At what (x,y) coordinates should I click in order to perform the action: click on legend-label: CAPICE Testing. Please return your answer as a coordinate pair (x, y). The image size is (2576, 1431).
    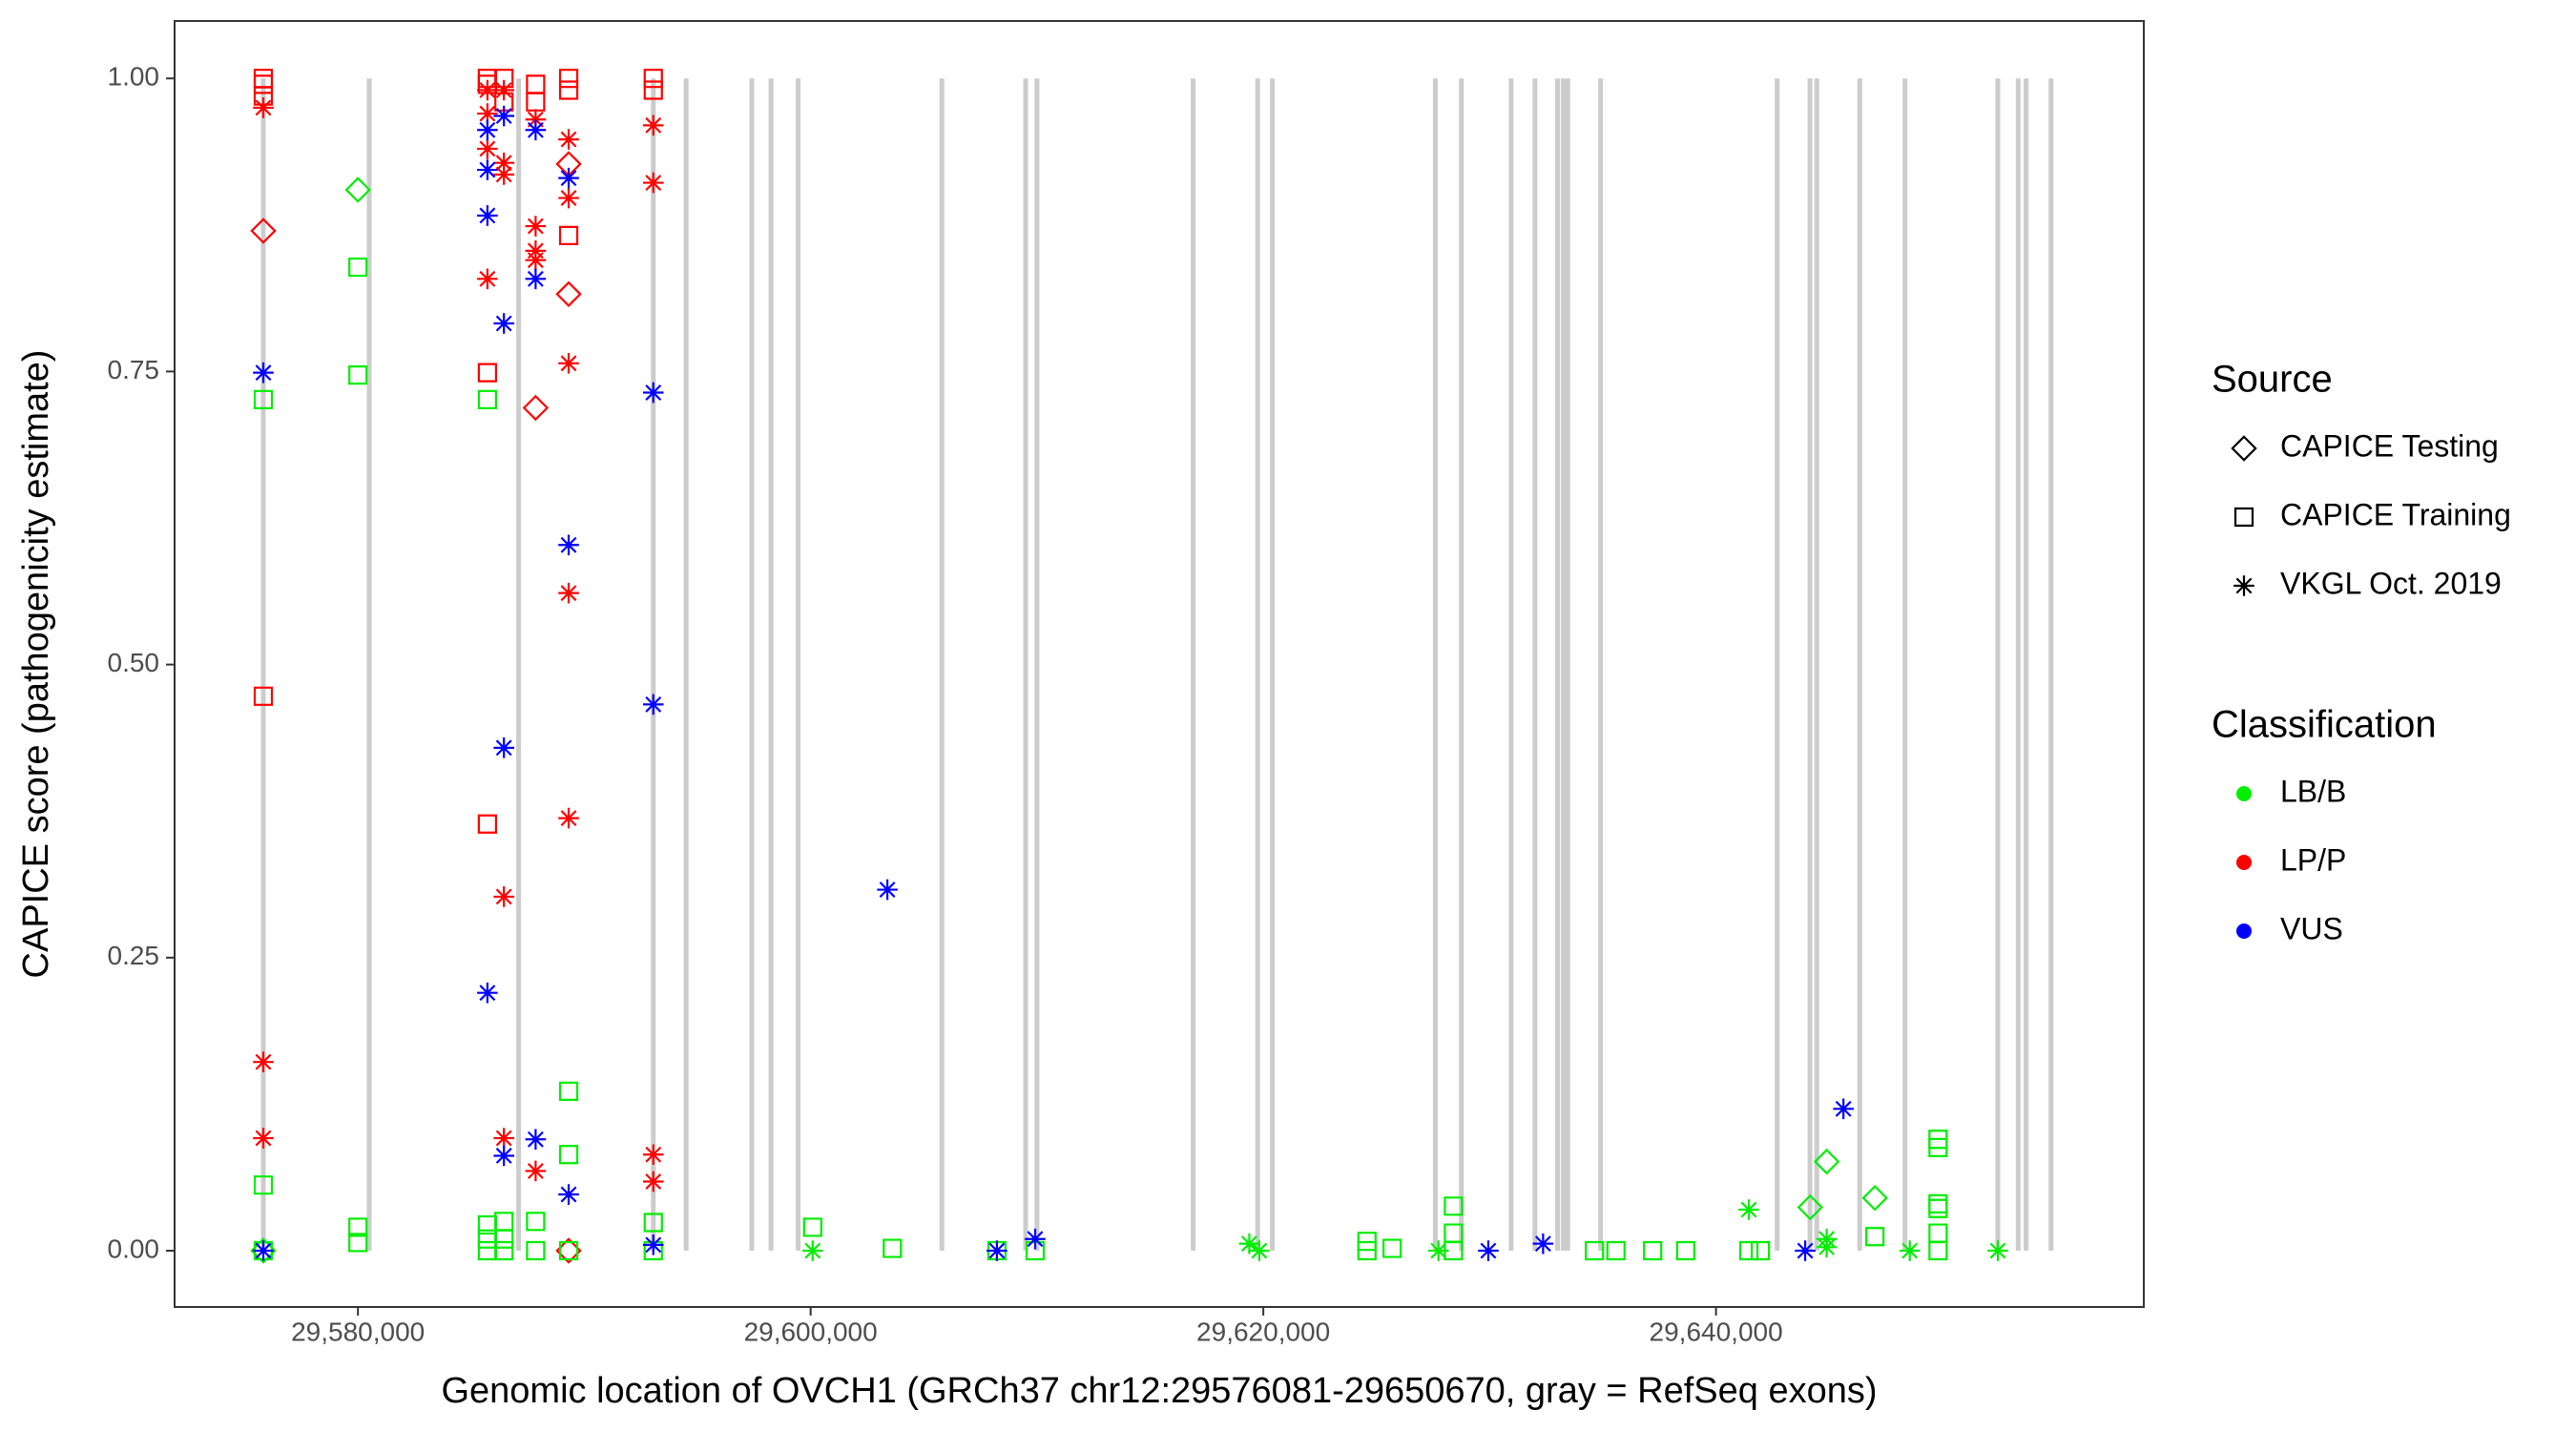
    Looking at the image, I should click on (2389, 446).